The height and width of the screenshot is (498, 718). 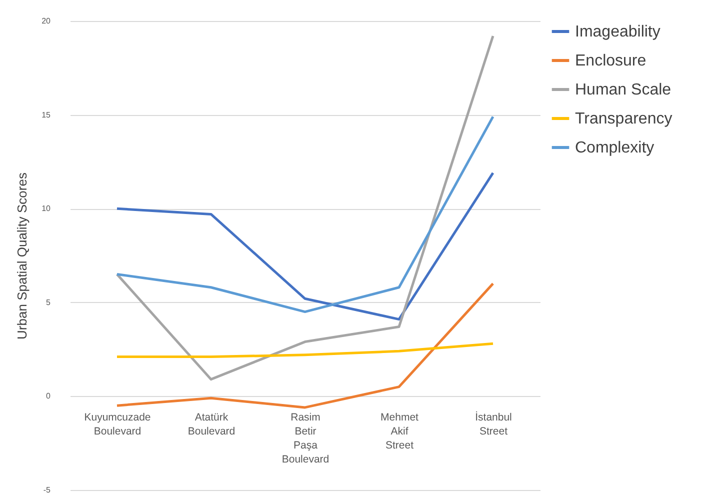 I want to click on legend-label: Enclosure, so click(x=610, y=61).